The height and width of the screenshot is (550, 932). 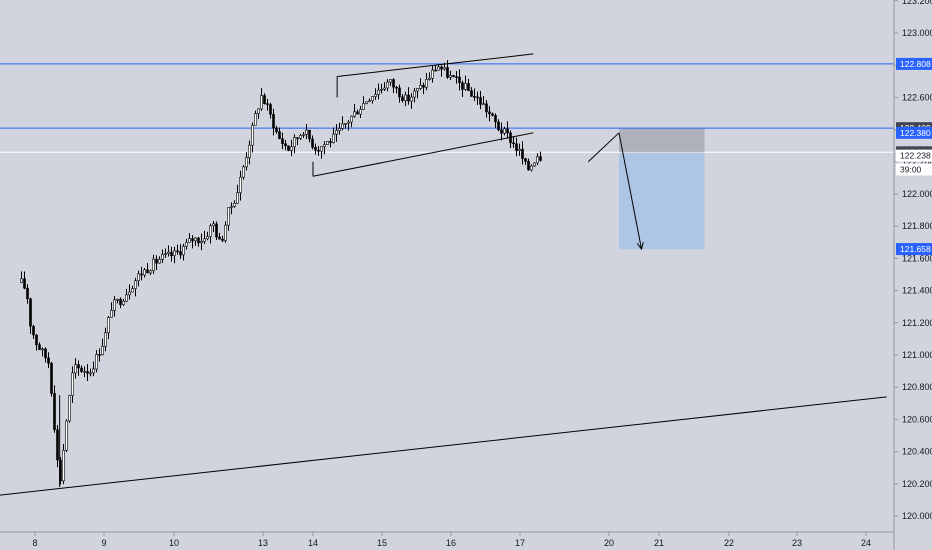 I want to click on time-tick-label: 22, so click(x=729, y=543).